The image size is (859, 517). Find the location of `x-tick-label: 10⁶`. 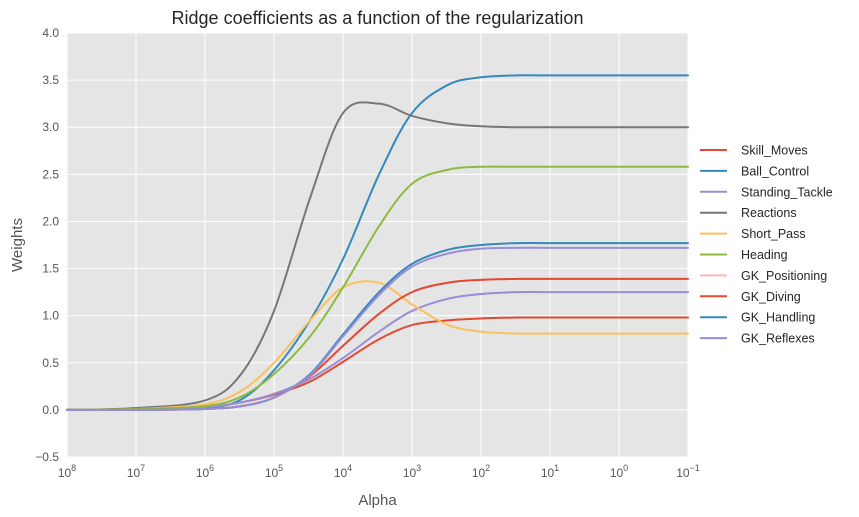

x-tick-label: 10⁶ is located at coordinates (205, 471).